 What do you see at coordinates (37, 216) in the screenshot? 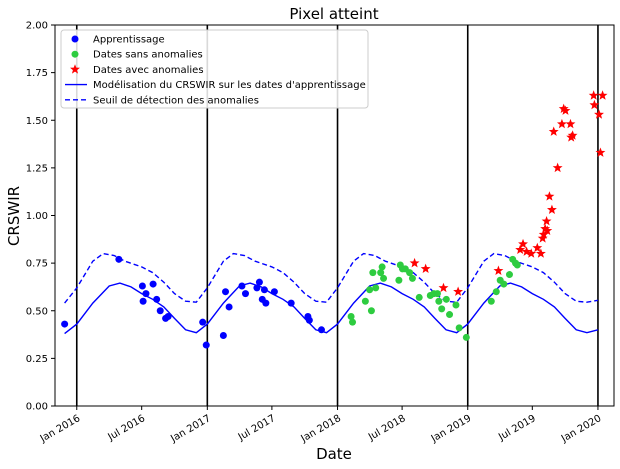
I see `y-tick-label: 1.00` at bounding box center [37, 216].